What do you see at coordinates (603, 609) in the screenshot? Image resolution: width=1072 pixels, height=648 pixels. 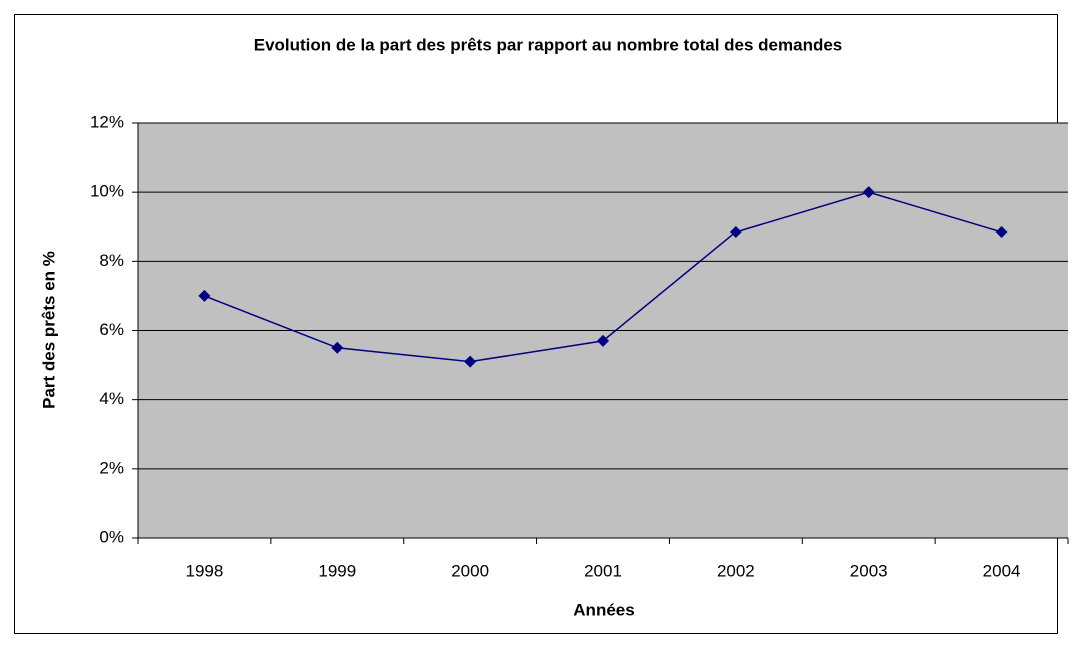 I see `x-axis-label: Années` at bounding box center [603, 609].